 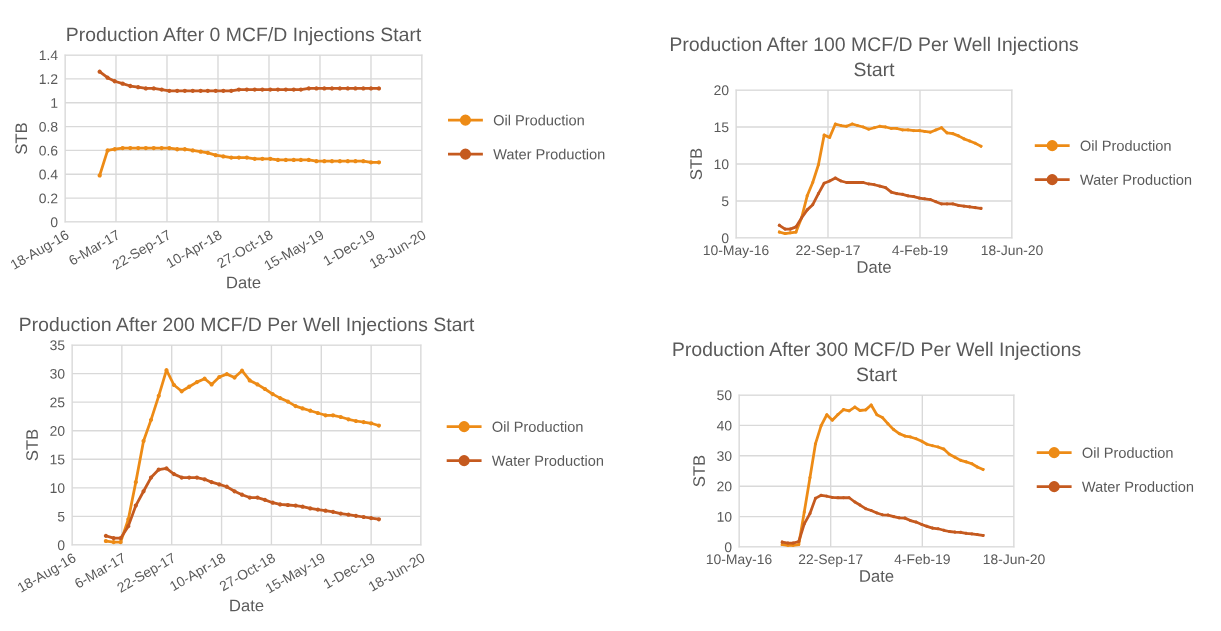 What do you see at coordinates (877, 361) in the screenshot?
I see `chart-title: Production After 300 MCF/D Per Well Injections Start` at bounding box center [877, 361].